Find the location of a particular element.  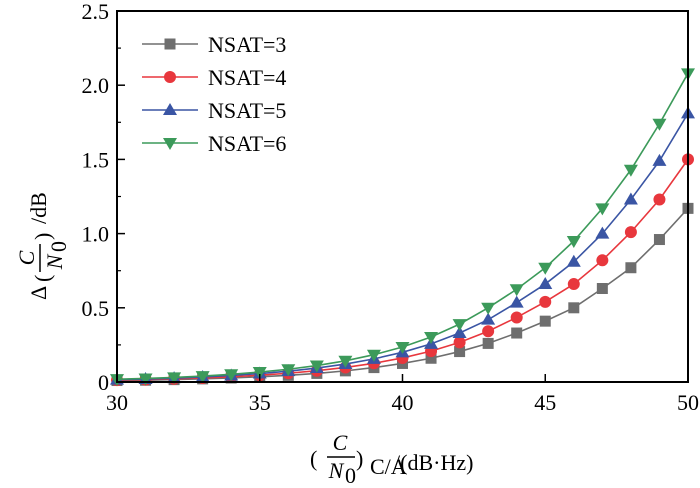

x-label-denominator: N is located at coordinates (336, 470).